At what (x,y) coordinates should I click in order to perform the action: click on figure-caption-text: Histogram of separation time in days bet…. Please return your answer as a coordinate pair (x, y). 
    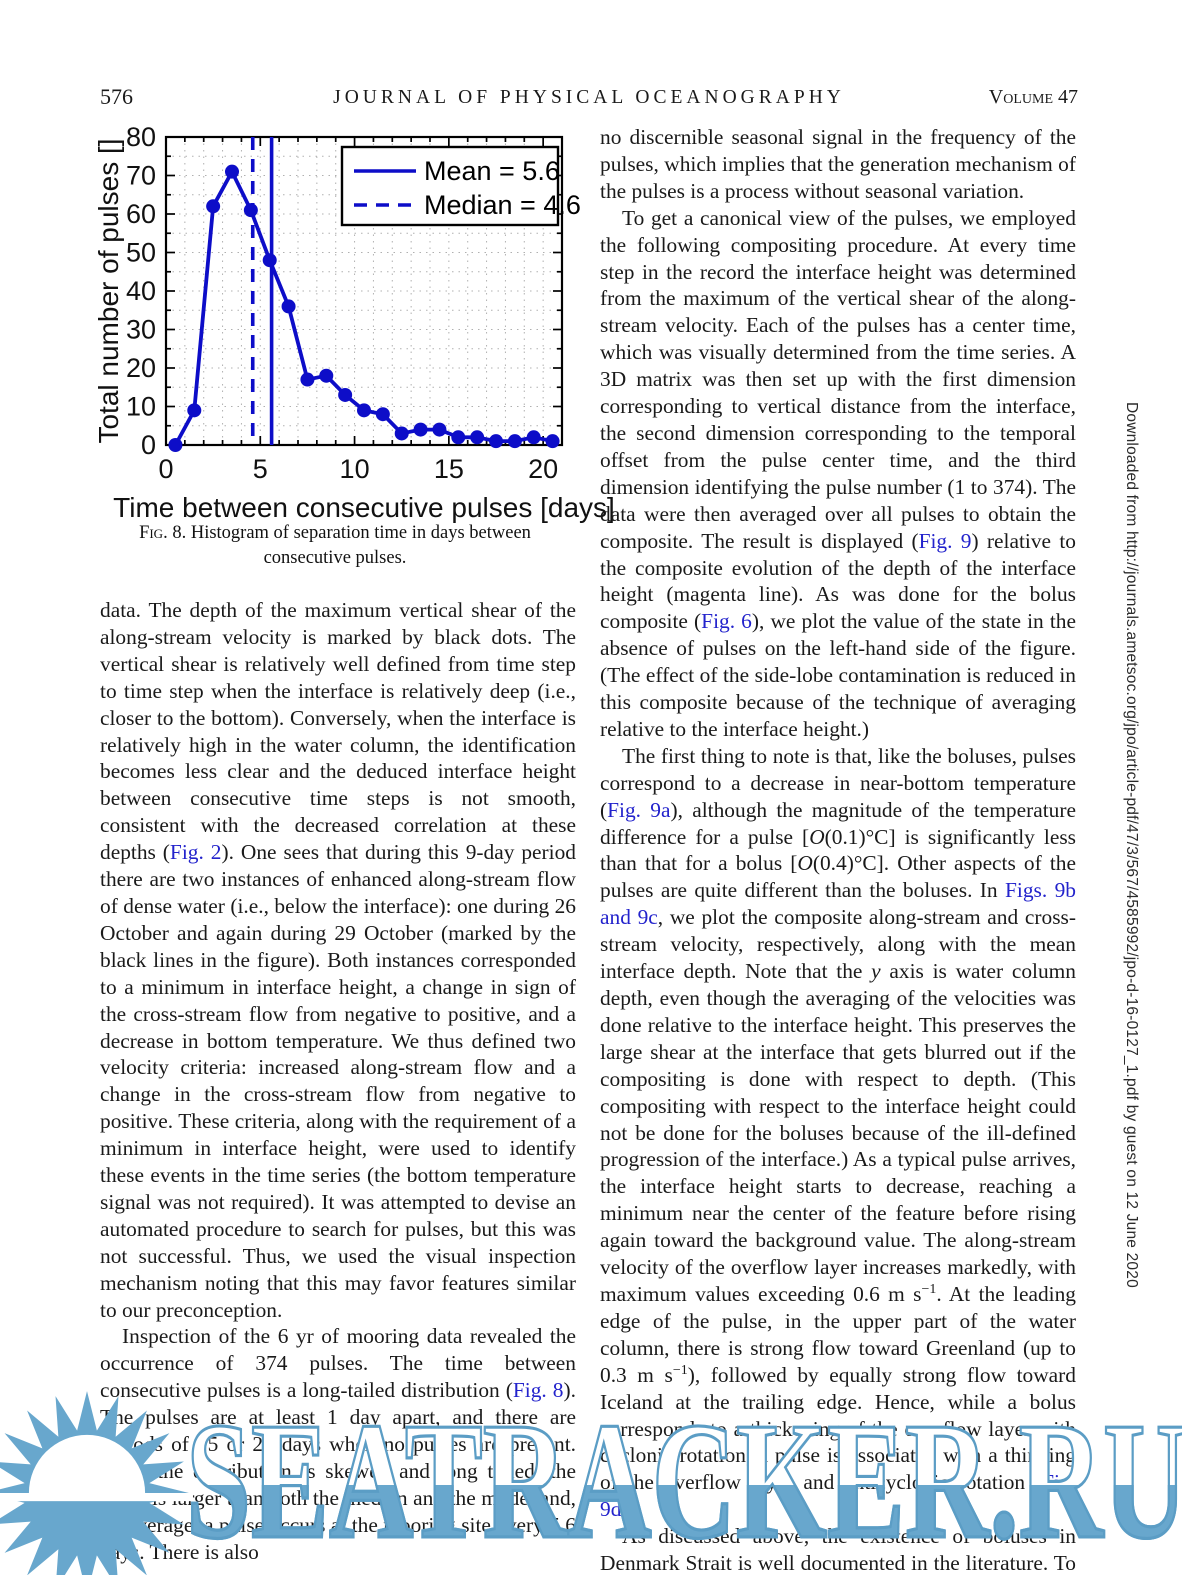
    Looking at the image, I should click on (358, 545).